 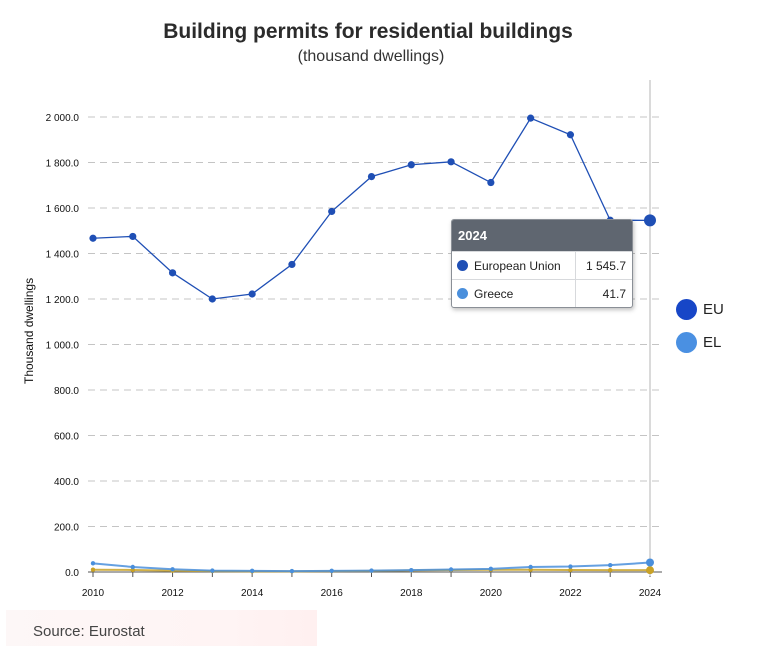 I want to click on y-tick-label: 200.0, so click(x=66, y=528).